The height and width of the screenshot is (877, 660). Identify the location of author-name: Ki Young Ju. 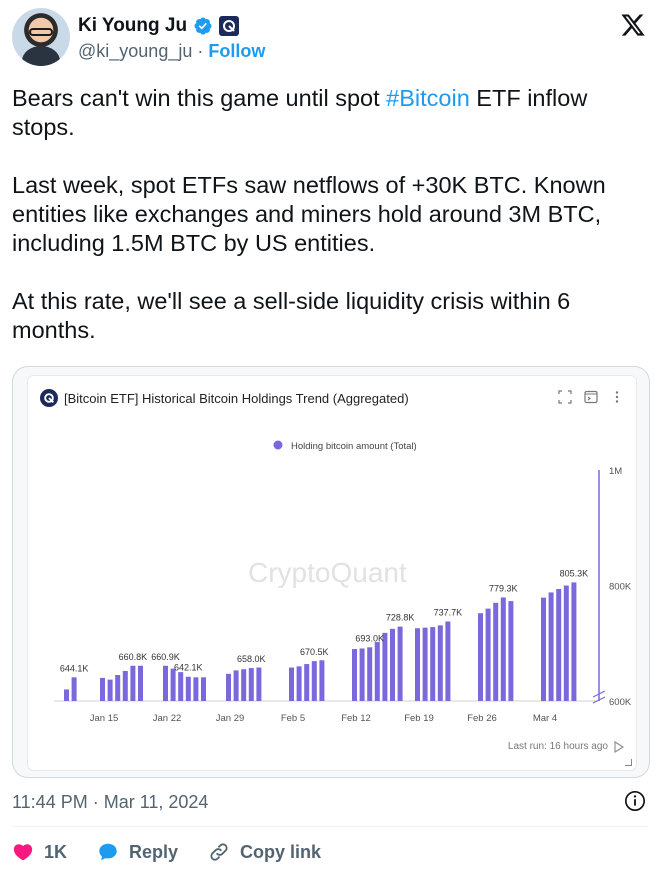
(133, 25).